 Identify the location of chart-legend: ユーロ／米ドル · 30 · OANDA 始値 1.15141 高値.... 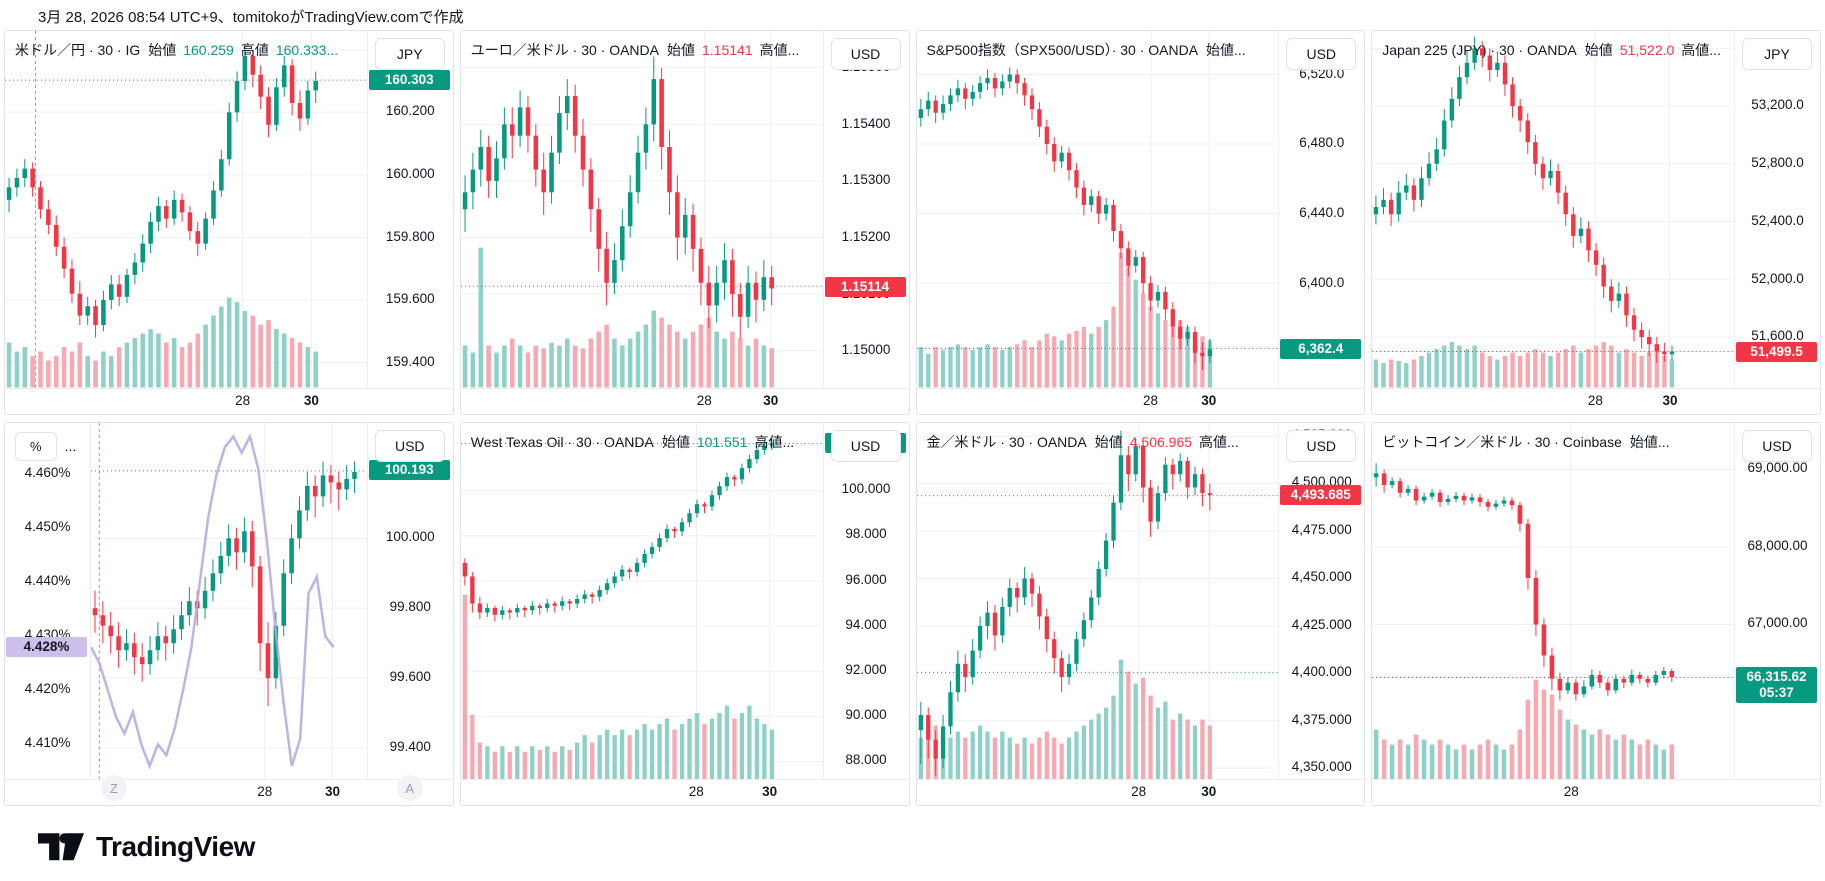
(635, 50).